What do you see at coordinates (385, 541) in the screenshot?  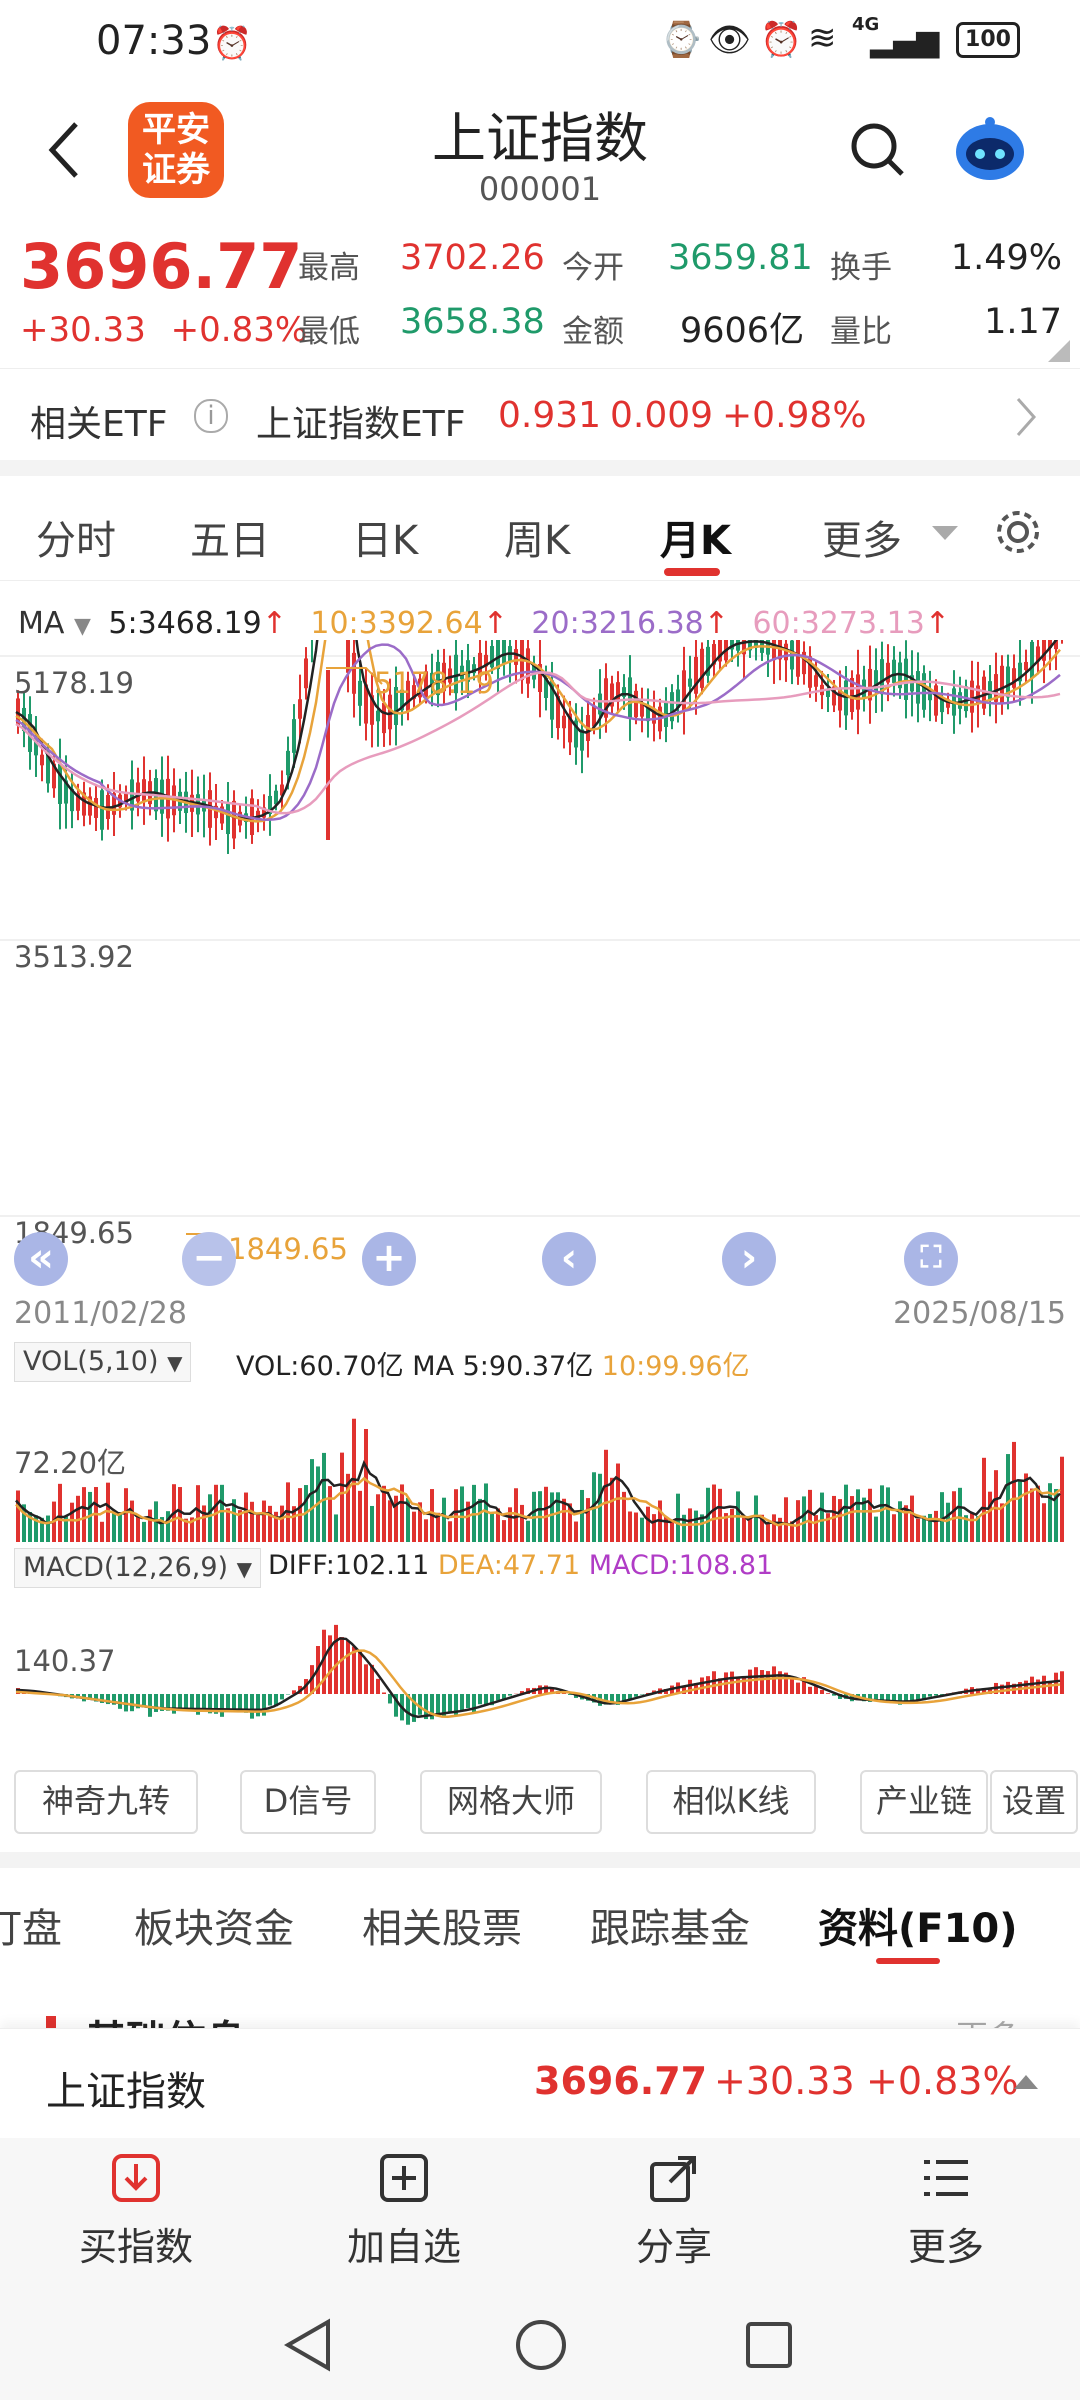 I see `tab-daily-k: 日K` at bounding box center [385, 541].